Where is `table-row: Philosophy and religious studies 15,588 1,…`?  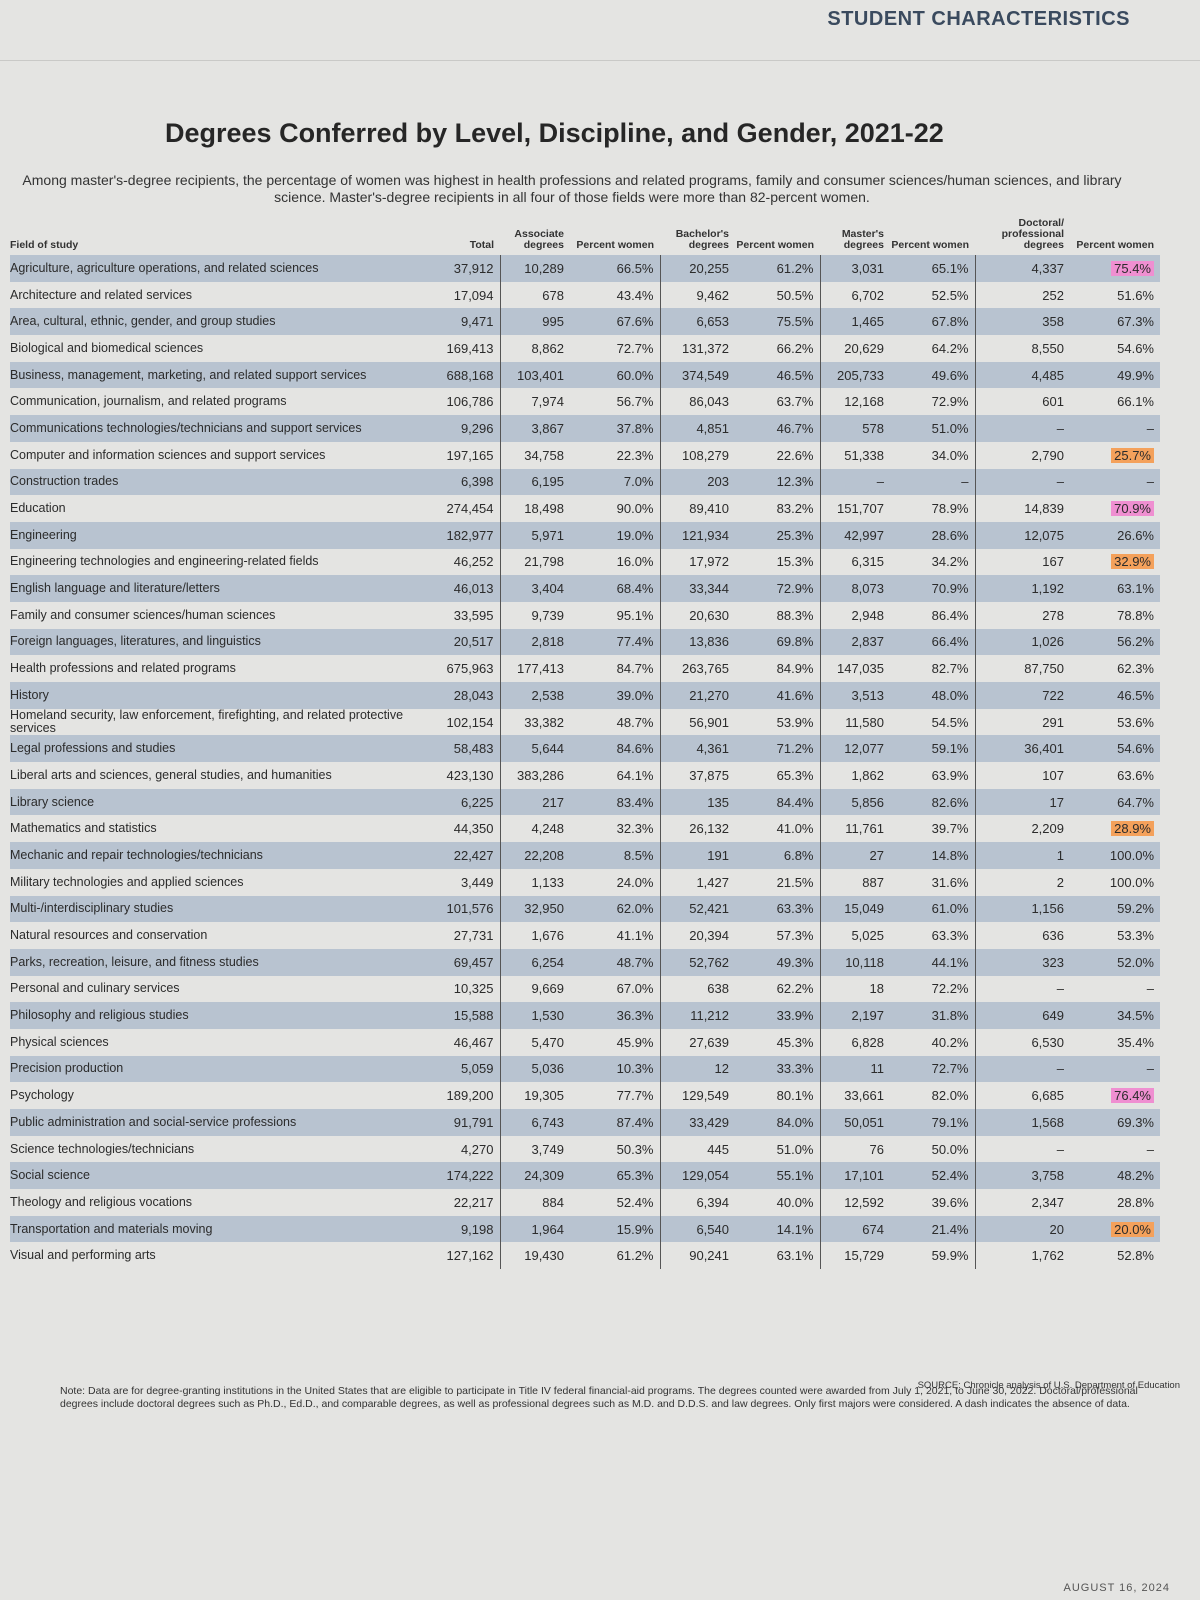 table-row: Philosophy and religious studies 15,588 1,… is located at coordinates (585, 1015).